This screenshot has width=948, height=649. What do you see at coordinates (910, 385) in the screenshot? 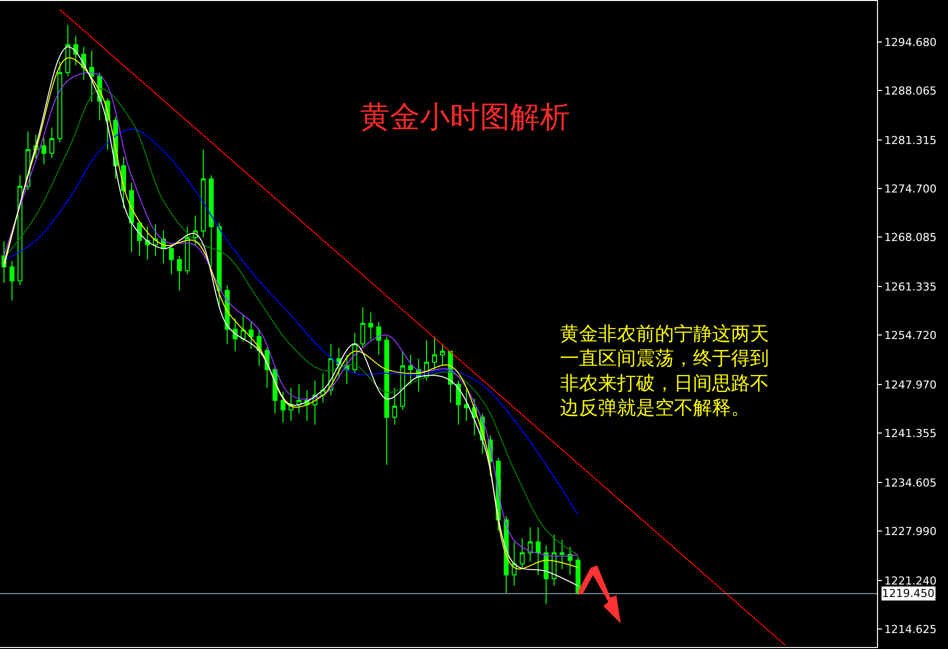
I see `y-tick-label: 1247.970` at bounding box center [910, 385].